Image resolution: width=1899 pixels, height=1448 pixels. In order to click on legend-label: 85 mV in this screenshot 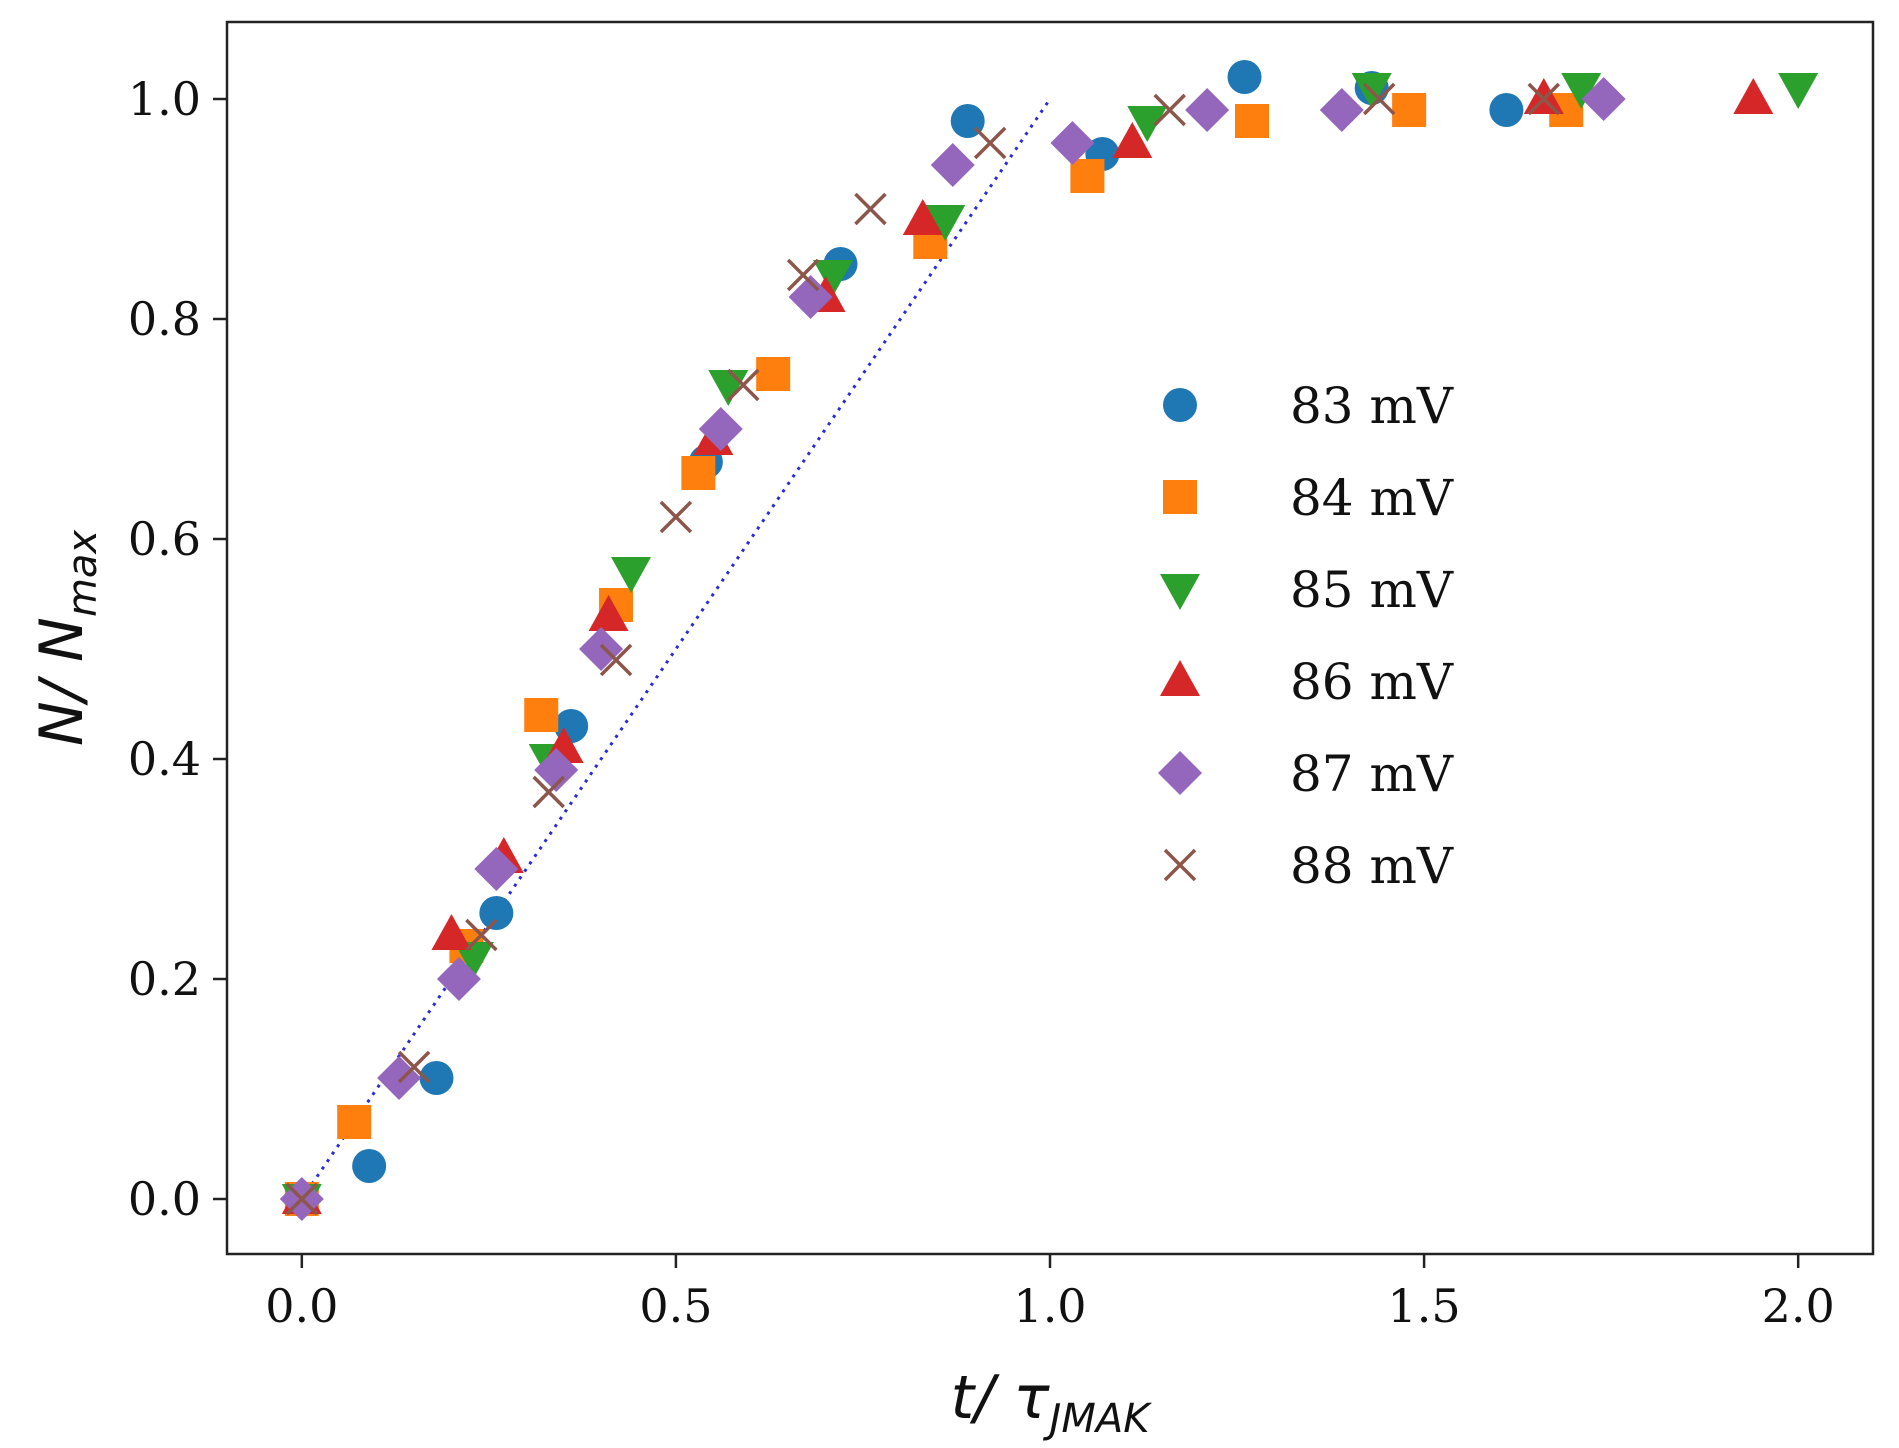, I will do `click(1372, 590)`.